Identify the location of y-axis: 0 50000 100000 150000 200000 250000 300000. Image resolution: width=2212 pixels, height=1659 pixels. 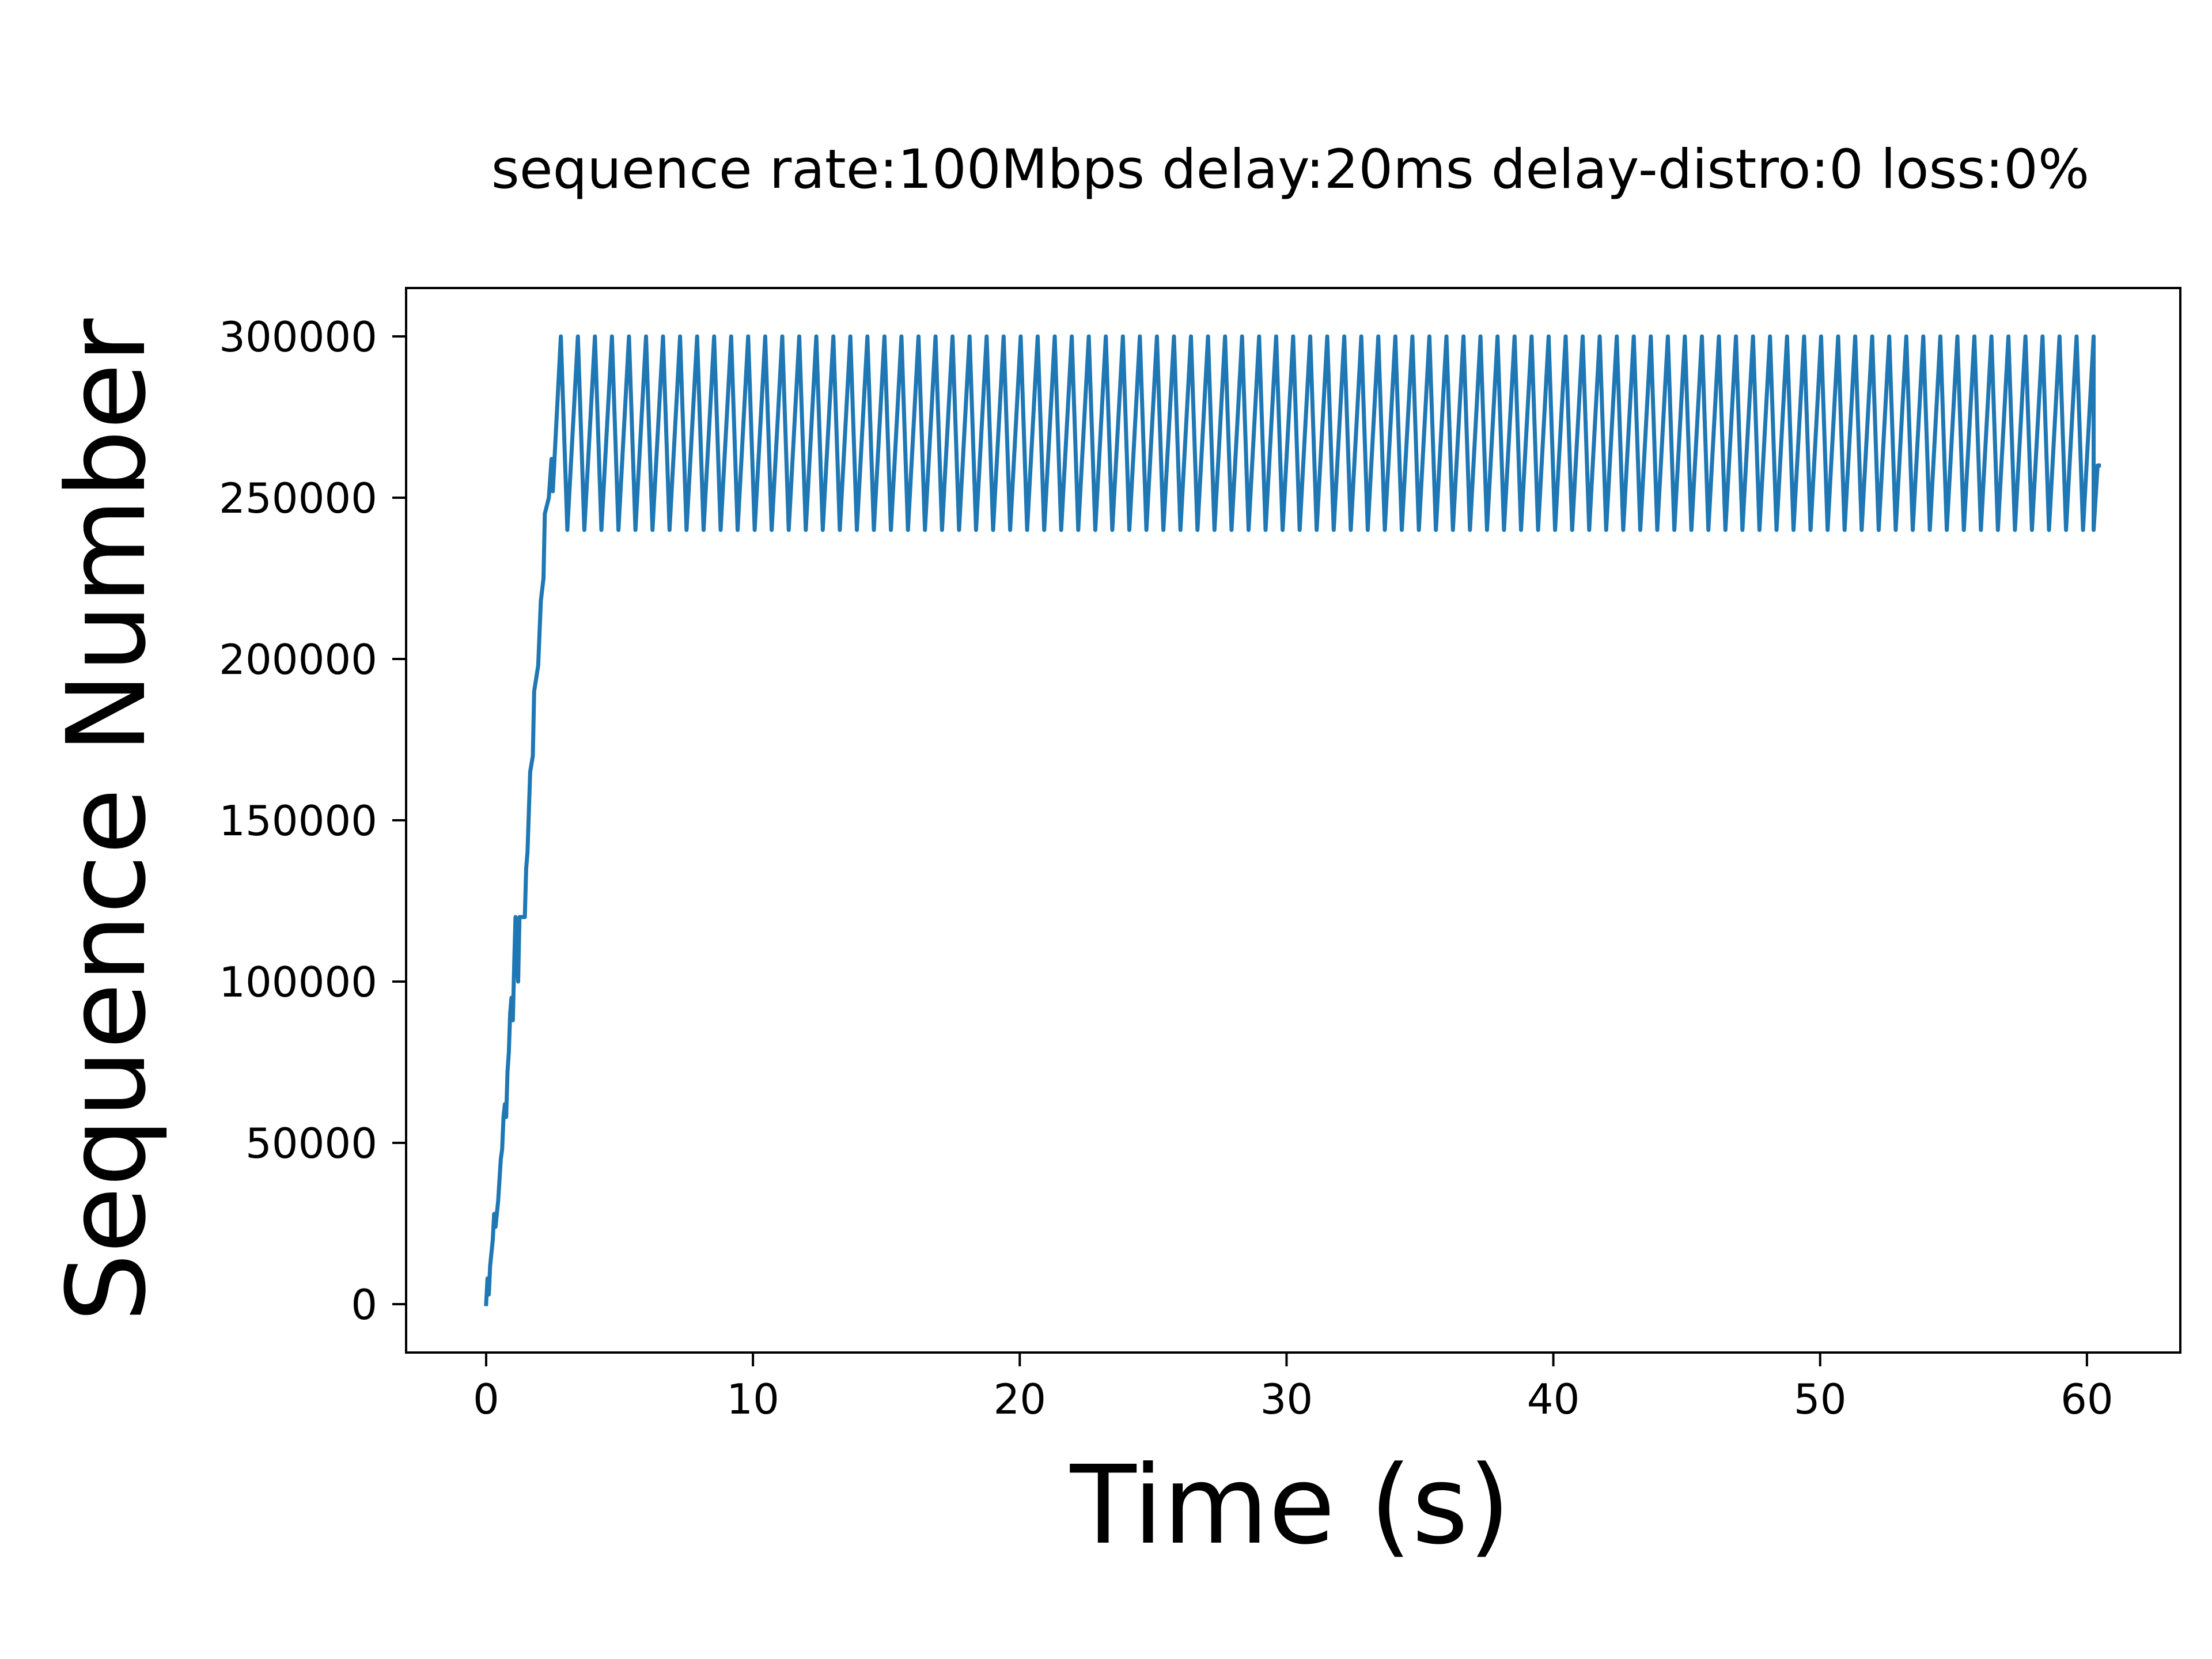
(312, 821).